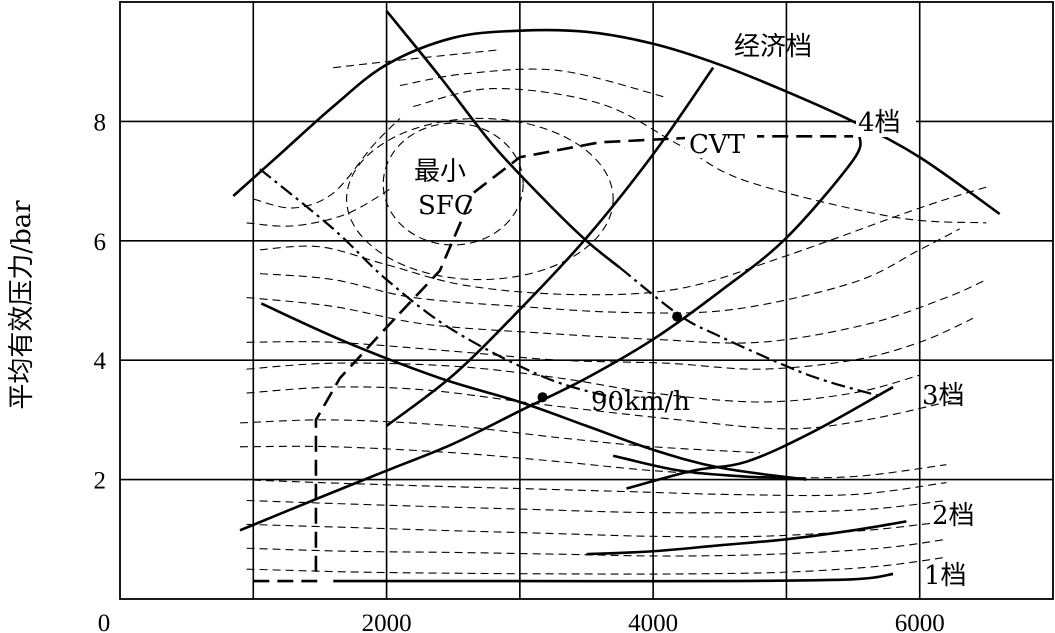 This screenshot has height=633, width=1055. I want to click on gear4-label-bg, so click(886, 120).